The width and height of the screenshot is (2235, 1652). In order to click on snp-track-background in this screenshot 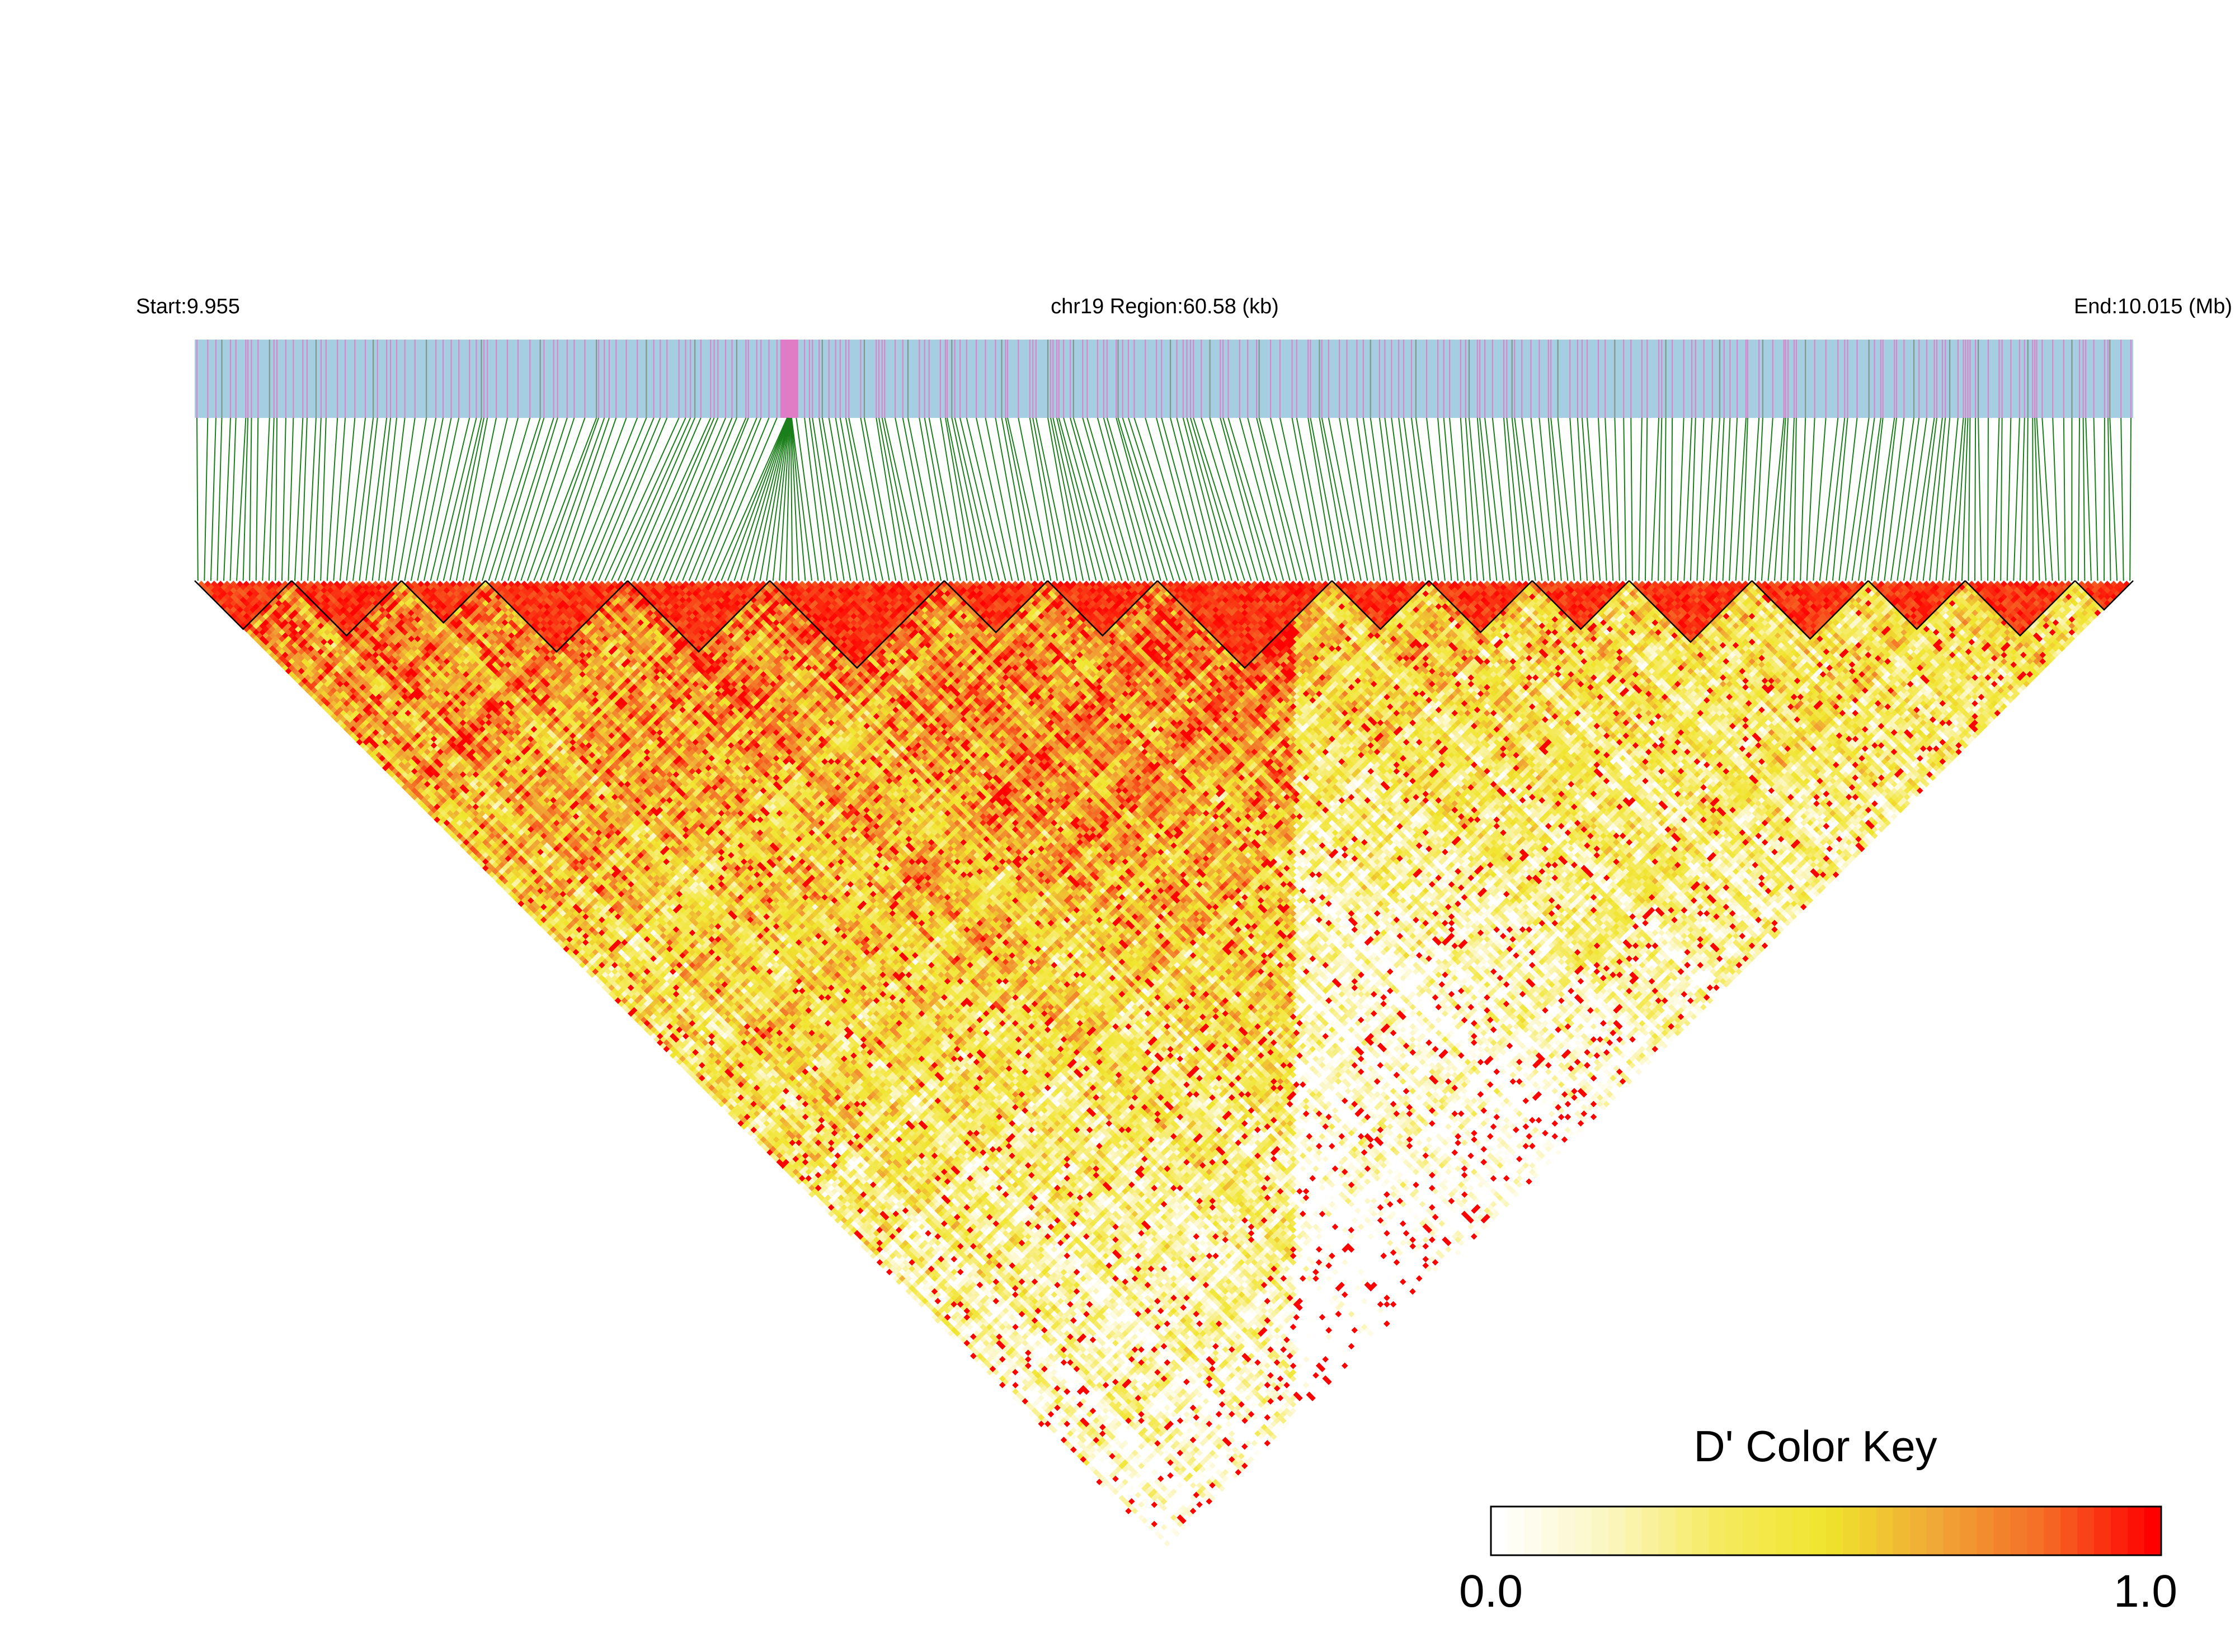, I will do `click(1164, 379)`.